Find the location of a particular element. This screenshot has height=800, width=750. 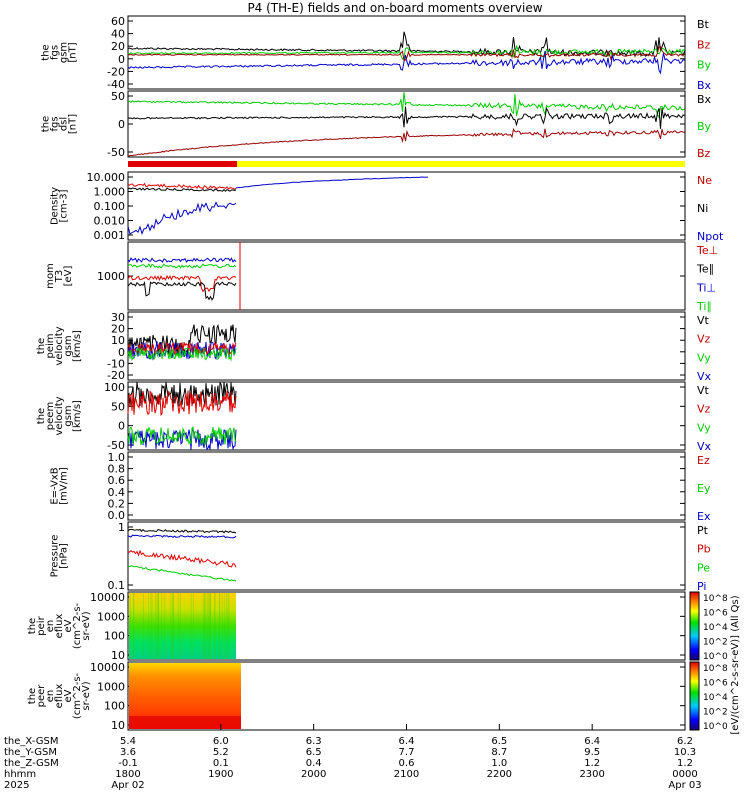

legend-Vy: Vy is located at coordinates (704, 427).